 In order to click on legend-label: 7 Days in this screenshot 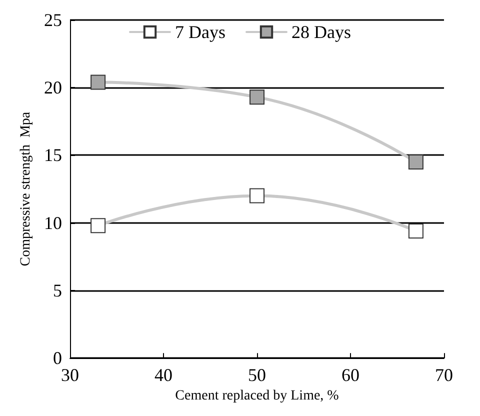, I will do `click(200, 32)`.